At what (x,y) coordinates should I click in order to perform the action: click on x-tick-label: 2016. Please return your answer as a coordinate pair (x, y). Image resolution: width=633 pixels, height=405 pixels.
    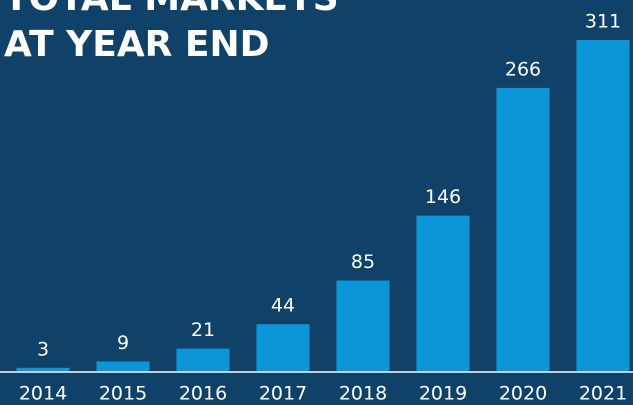
    Looking at the image, I should click on (203, 394).